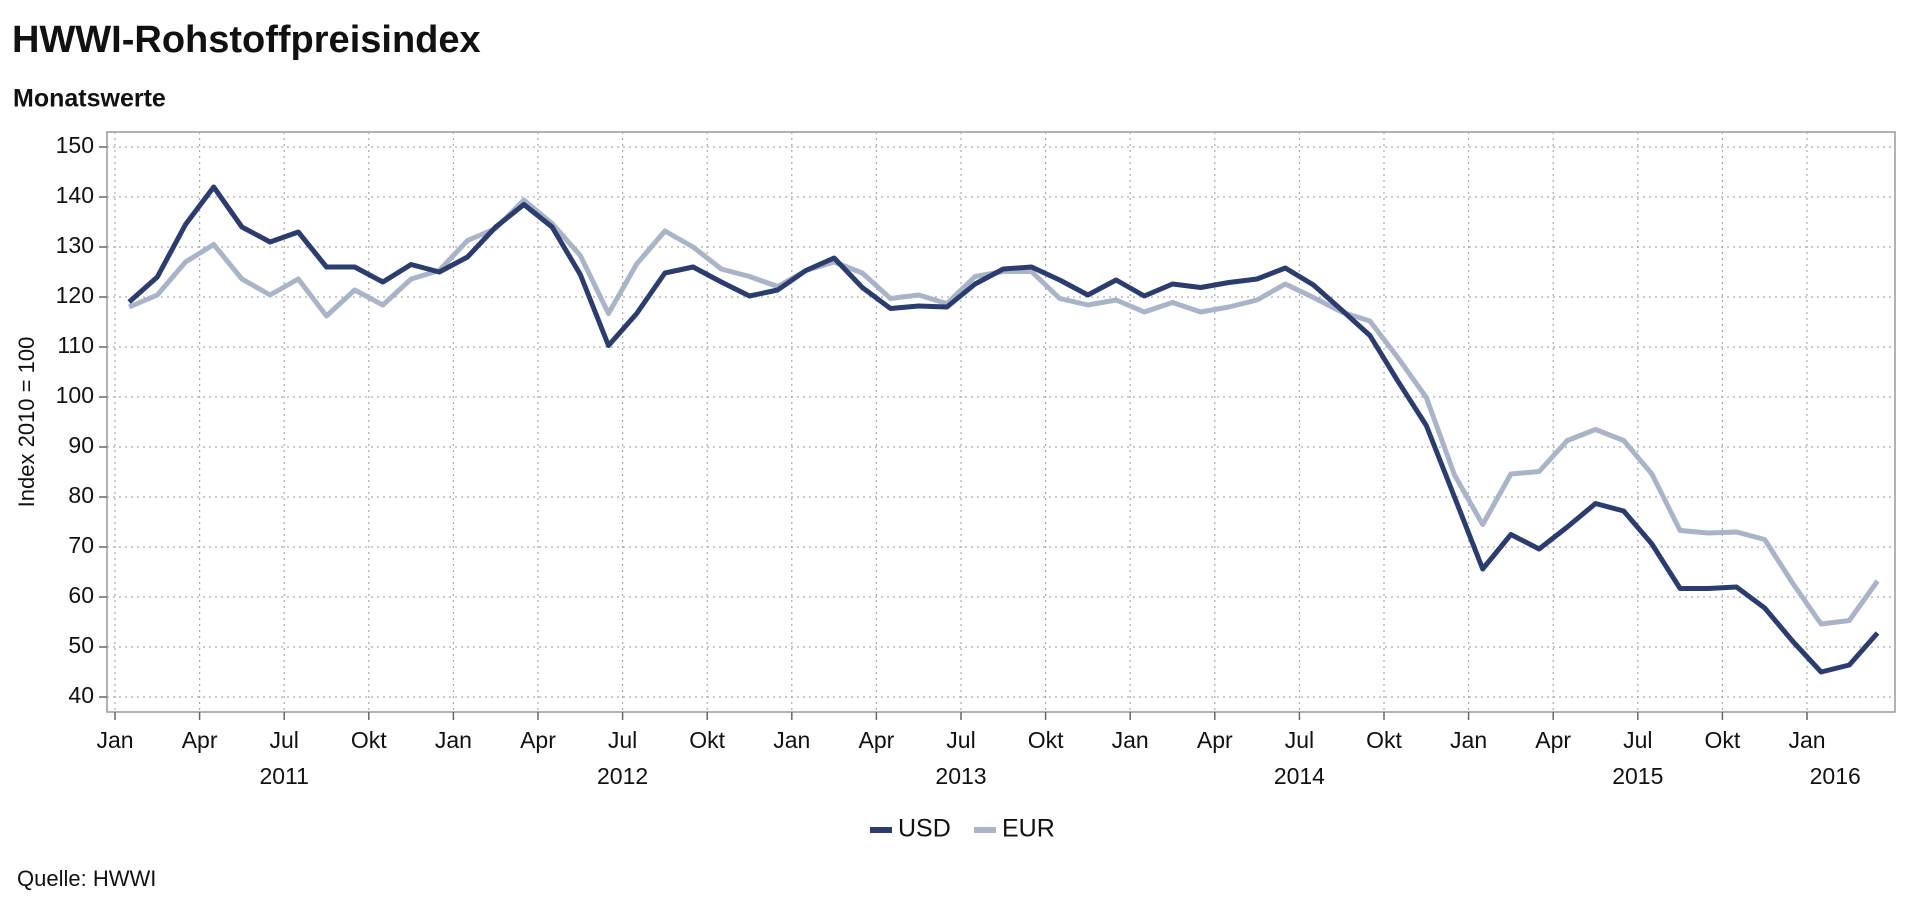  I want to click on source-note: Quelle: HWWI, so click(86, 878).